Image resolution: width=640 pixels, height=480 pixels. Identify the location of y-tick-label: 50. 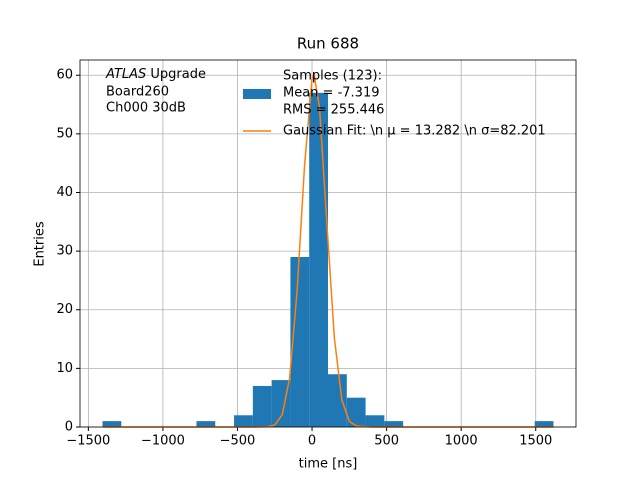
(64, 133).